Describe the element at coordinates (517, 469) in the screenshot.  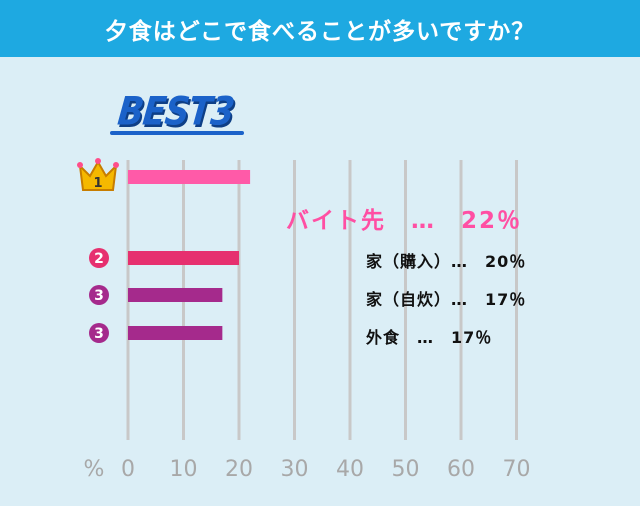
I see `x-tick-label: 70` at that location.